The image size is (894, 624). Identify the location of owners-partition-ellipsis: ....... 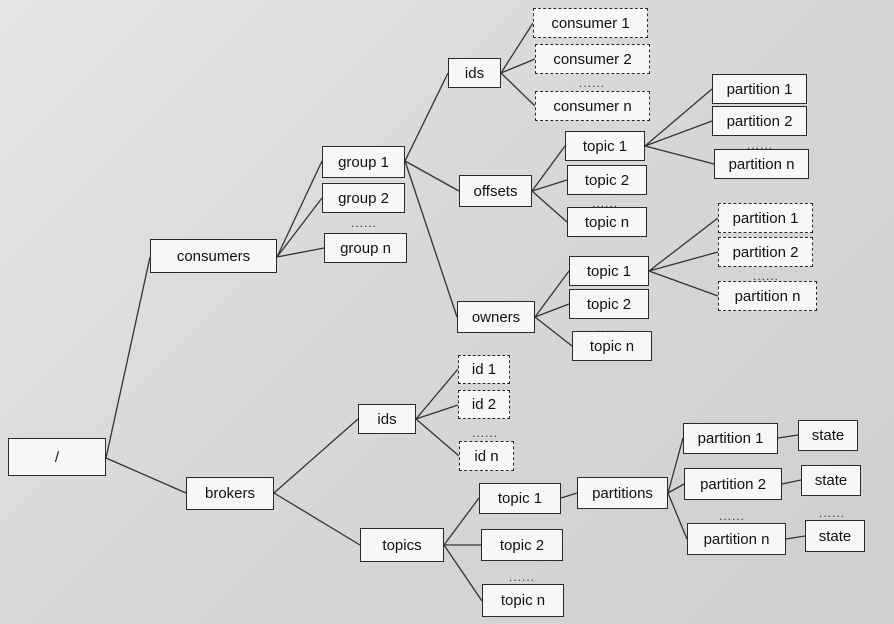
(765, 276).